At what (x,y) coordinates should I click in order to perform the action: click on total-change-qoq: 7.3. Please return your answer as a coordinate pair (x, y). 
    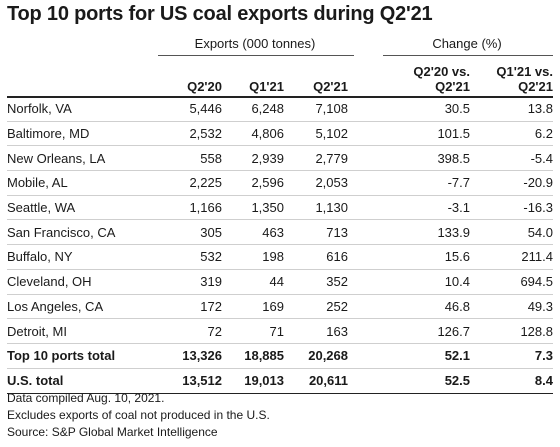
    Looking at the image, I should click on (511, 355).